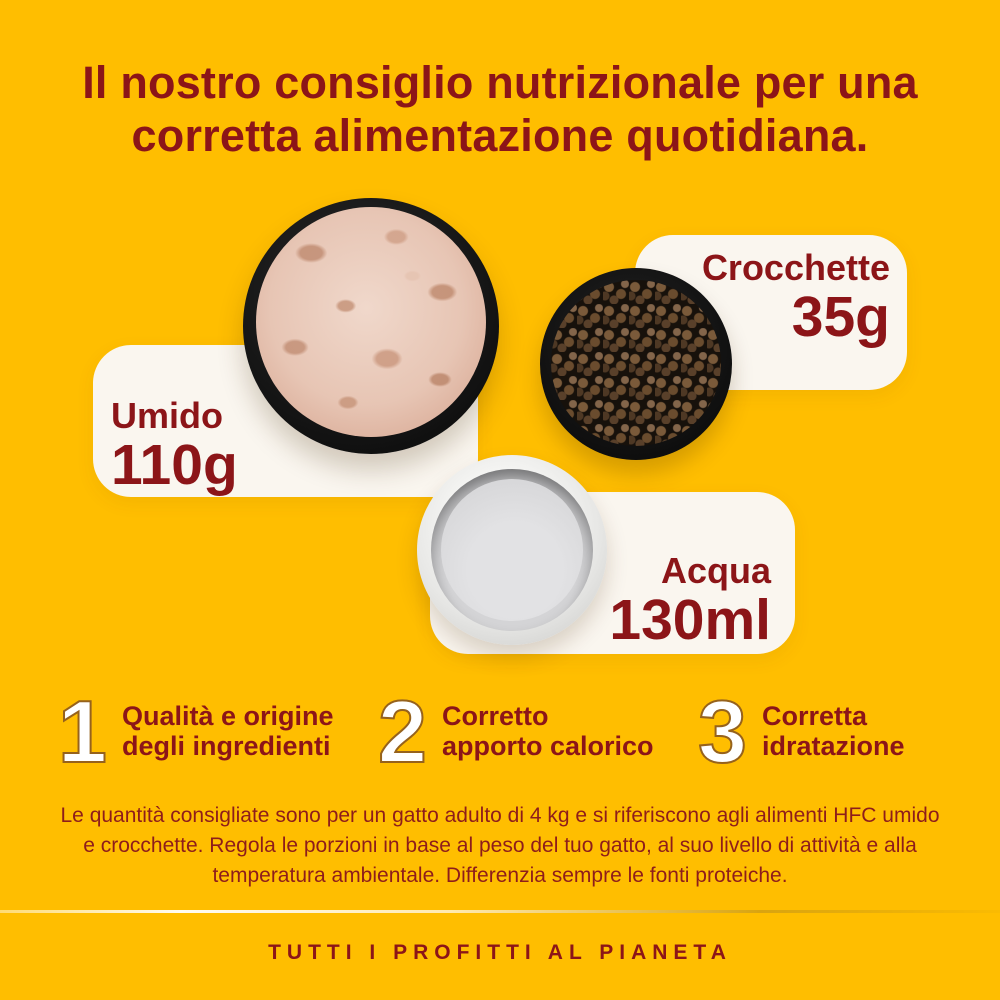 This screenshot has width=1000, height=1000. Describe the element at coordinates (795, 267) in the screenshot. I see `crocchette-label: Crocchette` at that location.